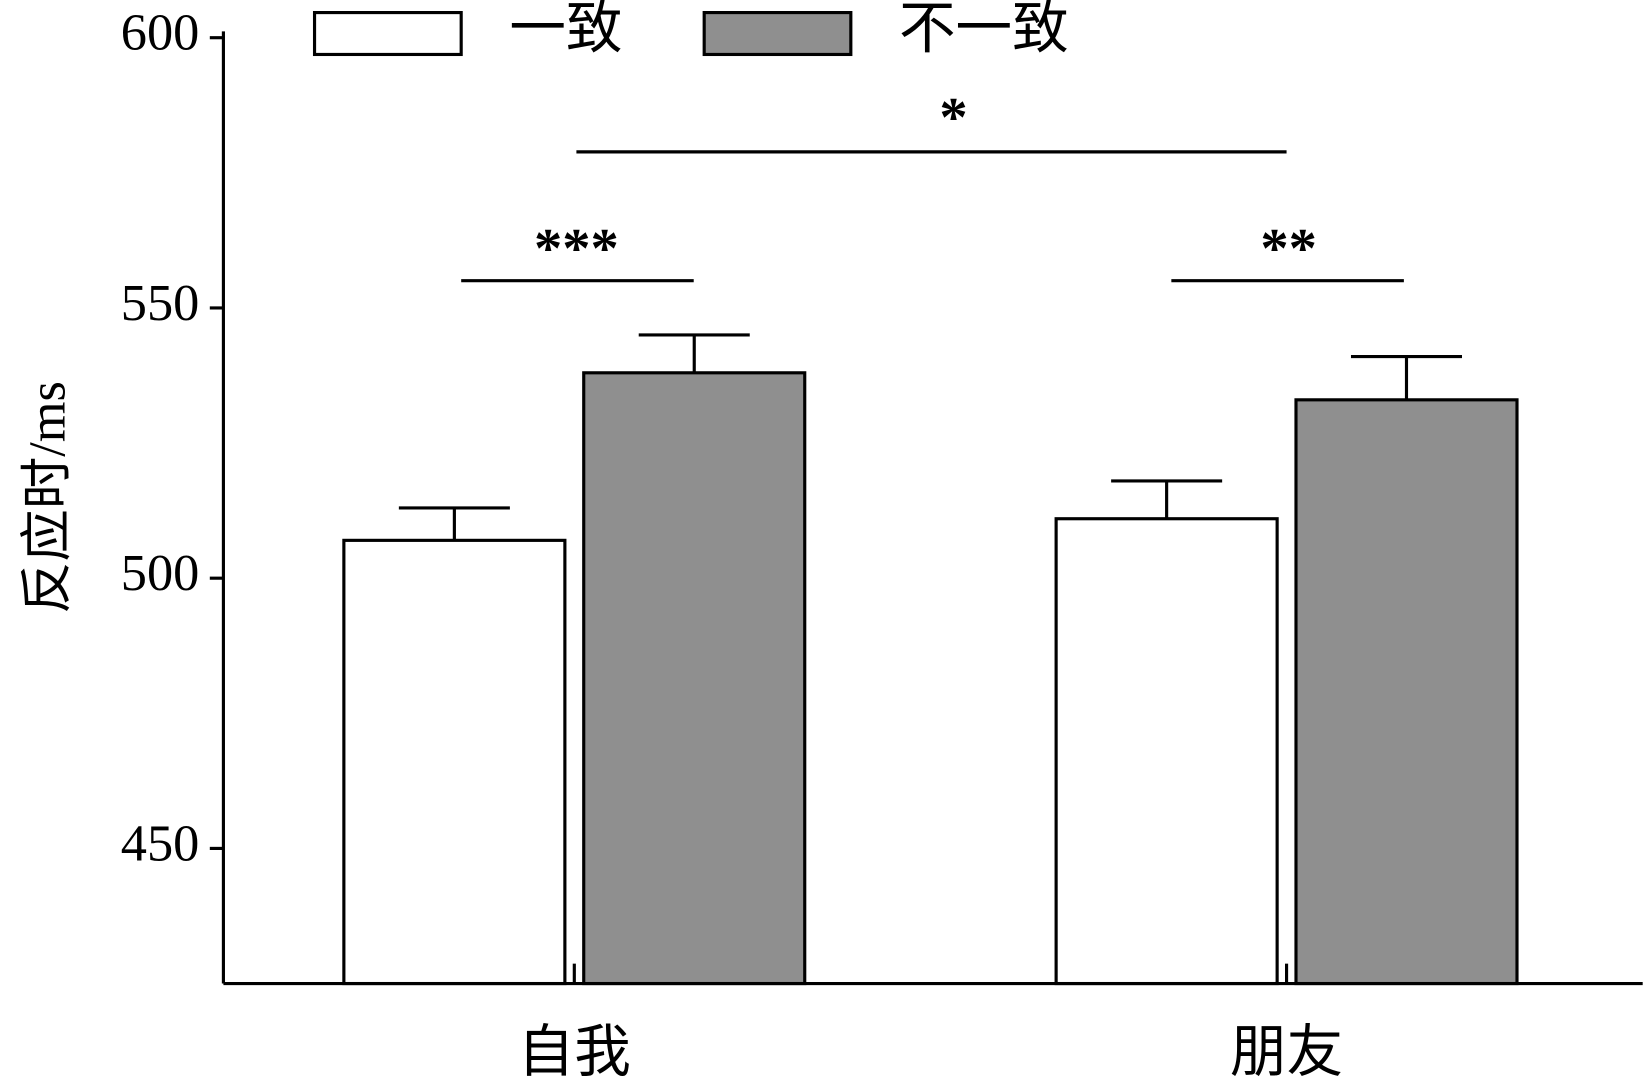  Describe the element at coordinates (160, 33) in the screenshot. I see `y-tick-label: 600` at that location.